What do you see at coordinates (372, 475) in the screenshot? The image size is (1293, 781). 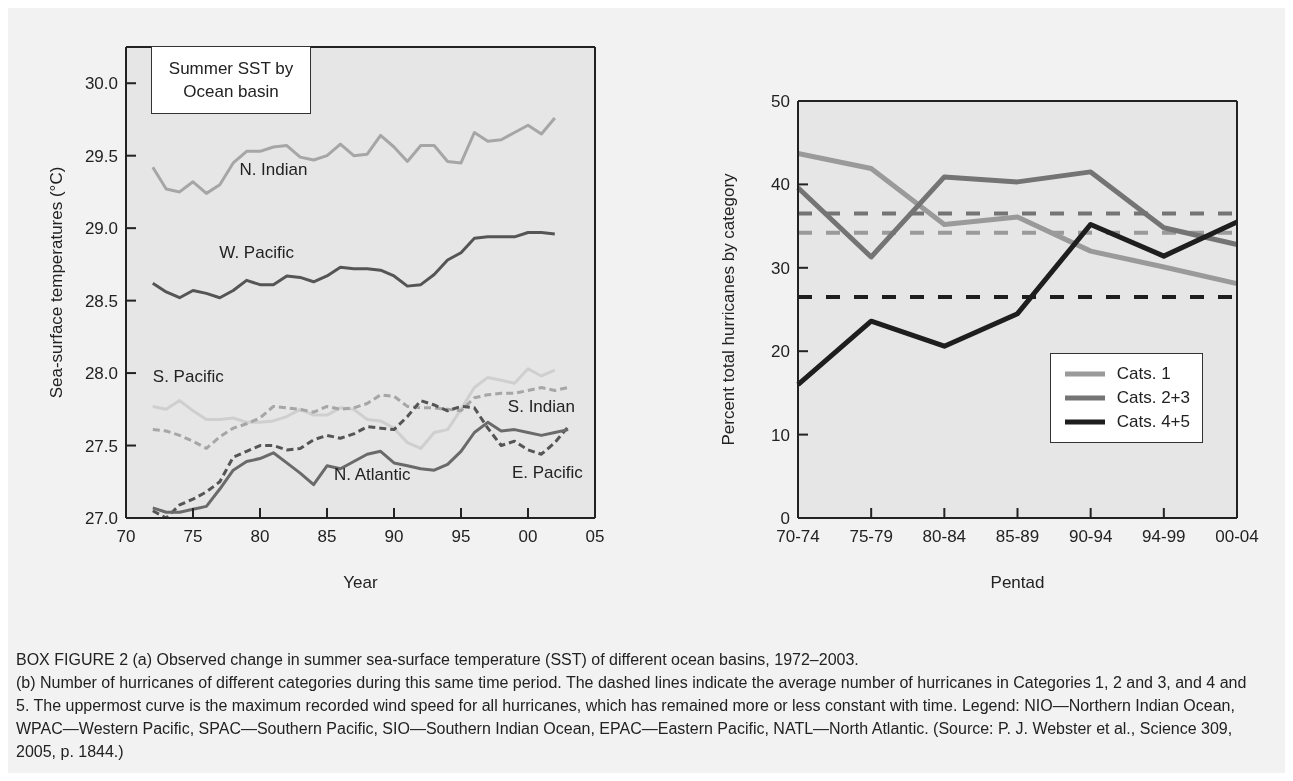 I see `series-label: N. Atlantic` at bounding box center [372, 475].